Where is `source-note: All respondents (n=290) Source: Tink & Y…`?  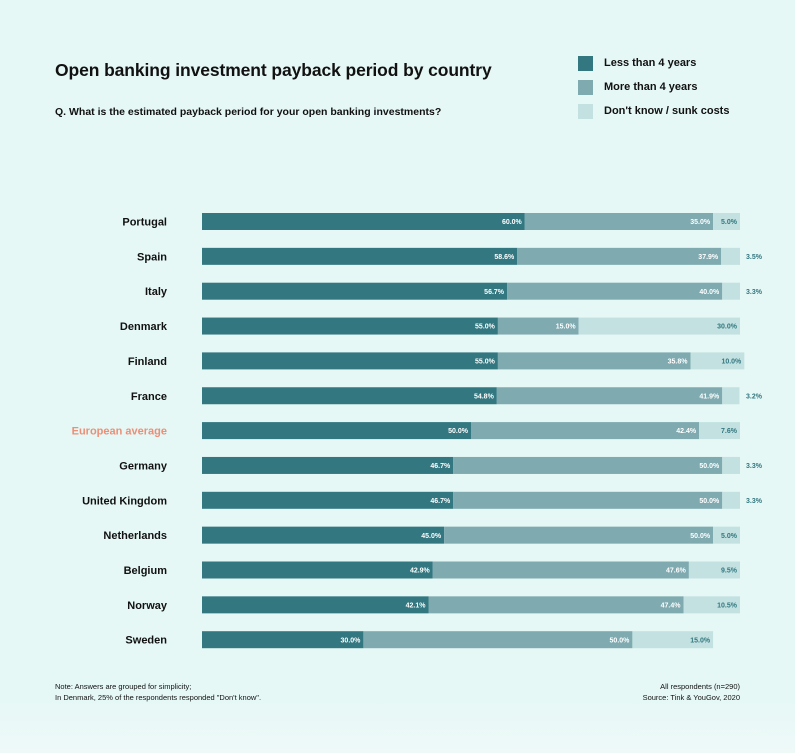 source-note: All respondents (n=290) Source: Tink & Y… is located at coordinates (691, 692).